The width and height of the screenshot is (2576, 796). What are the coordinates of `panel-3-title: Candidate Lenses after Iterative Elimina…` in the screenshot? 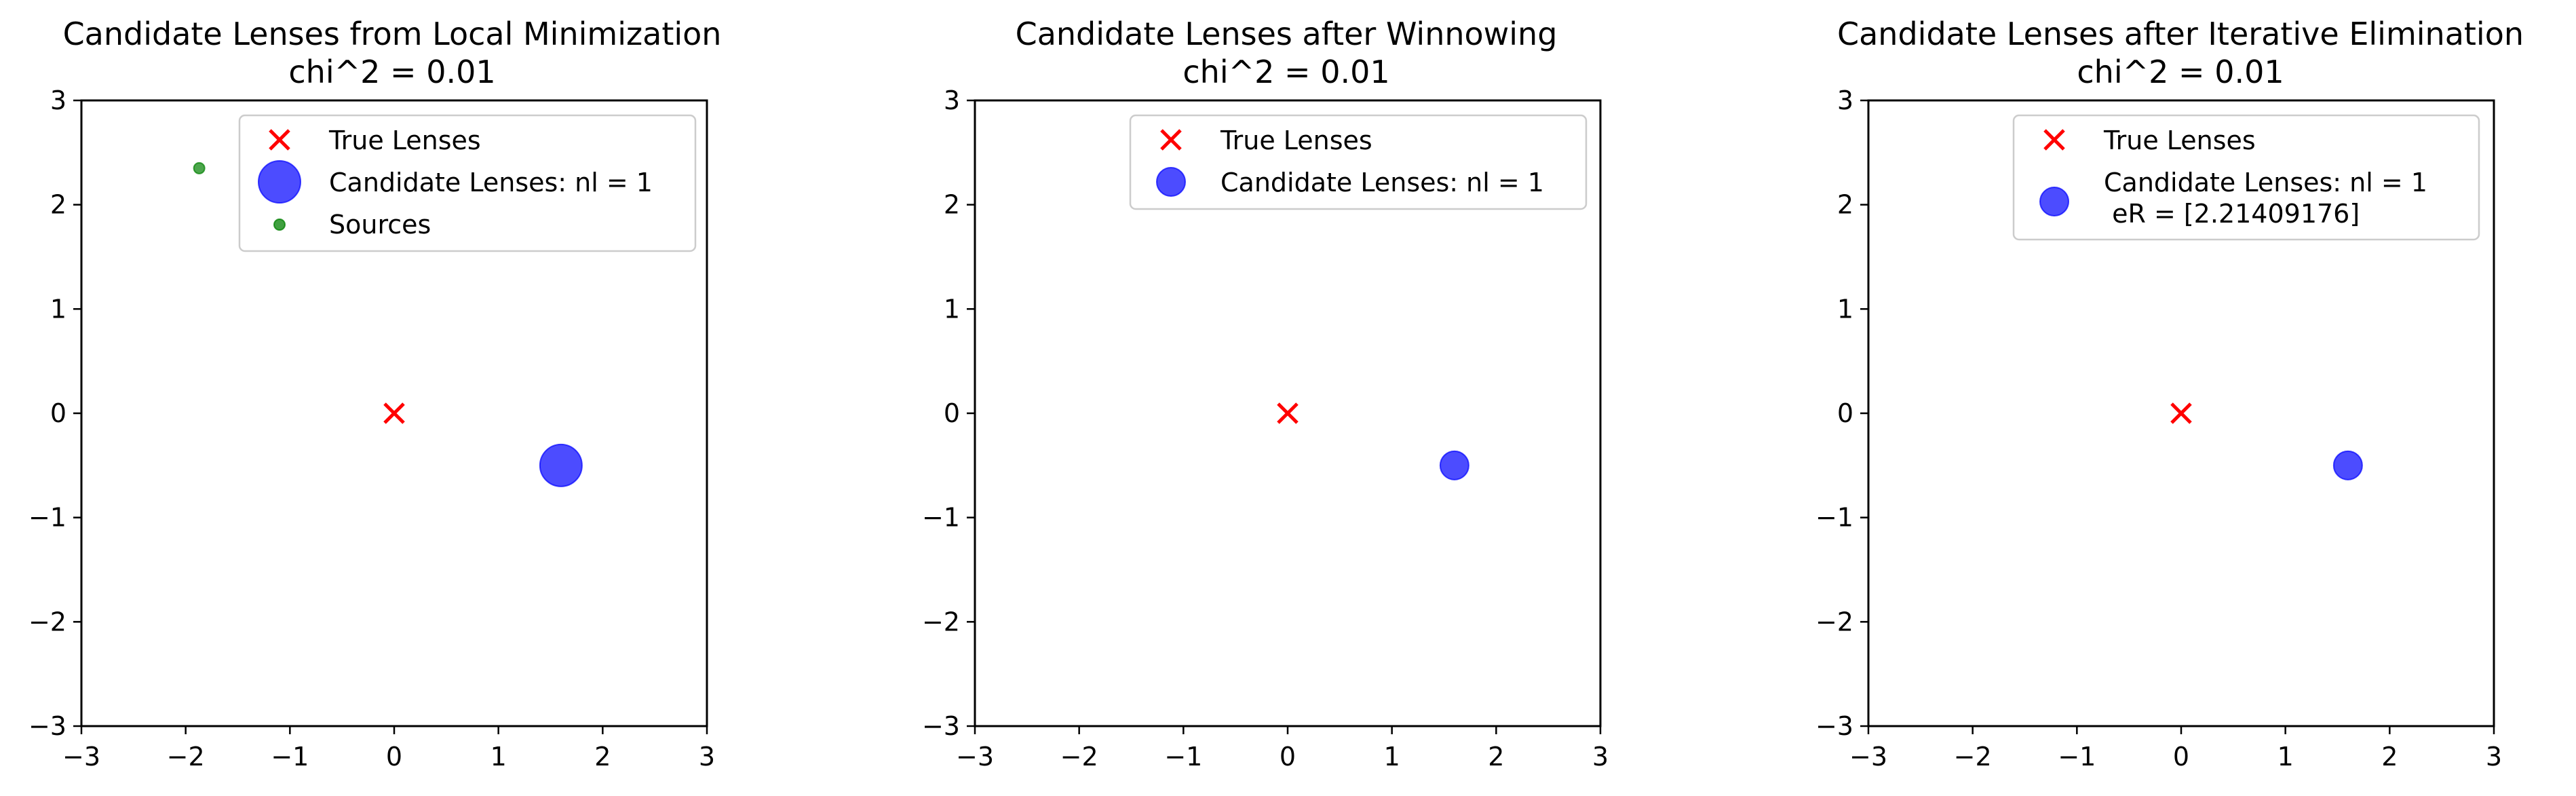 It's located at (2180, 34).